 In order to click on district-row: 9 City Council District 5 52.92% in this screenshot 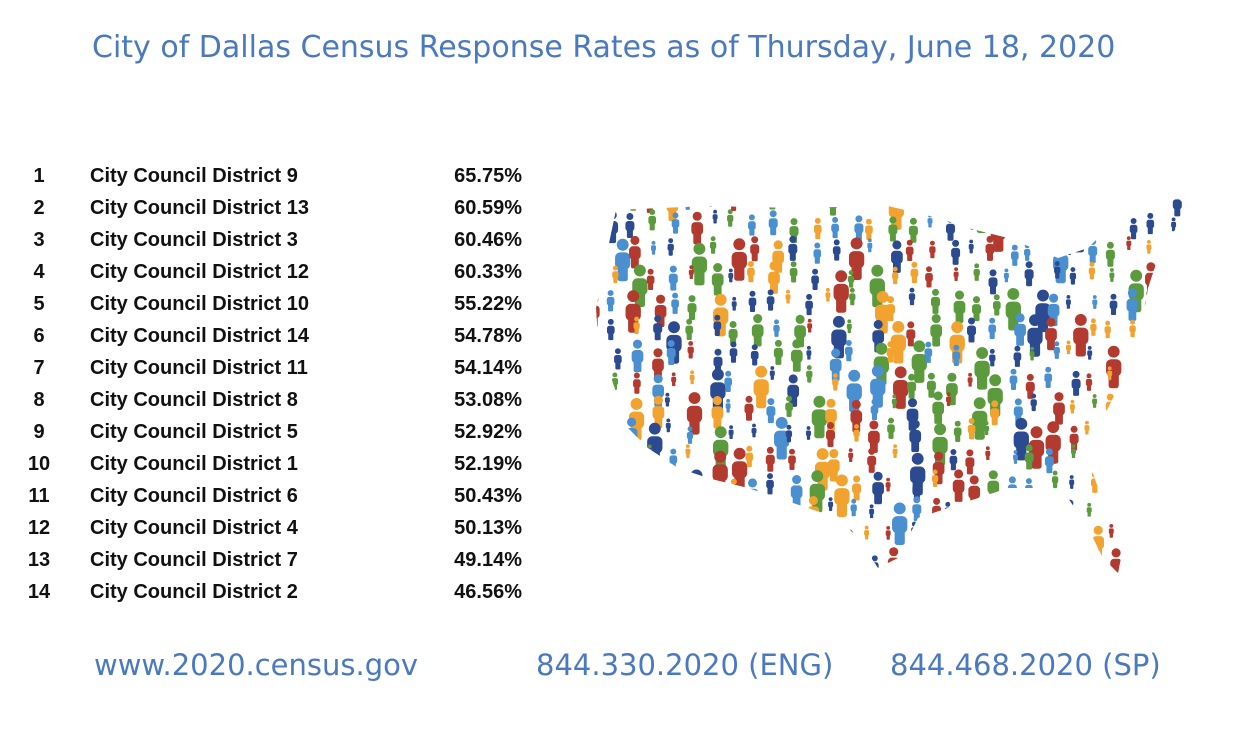, I will do `click(284, 432)`.